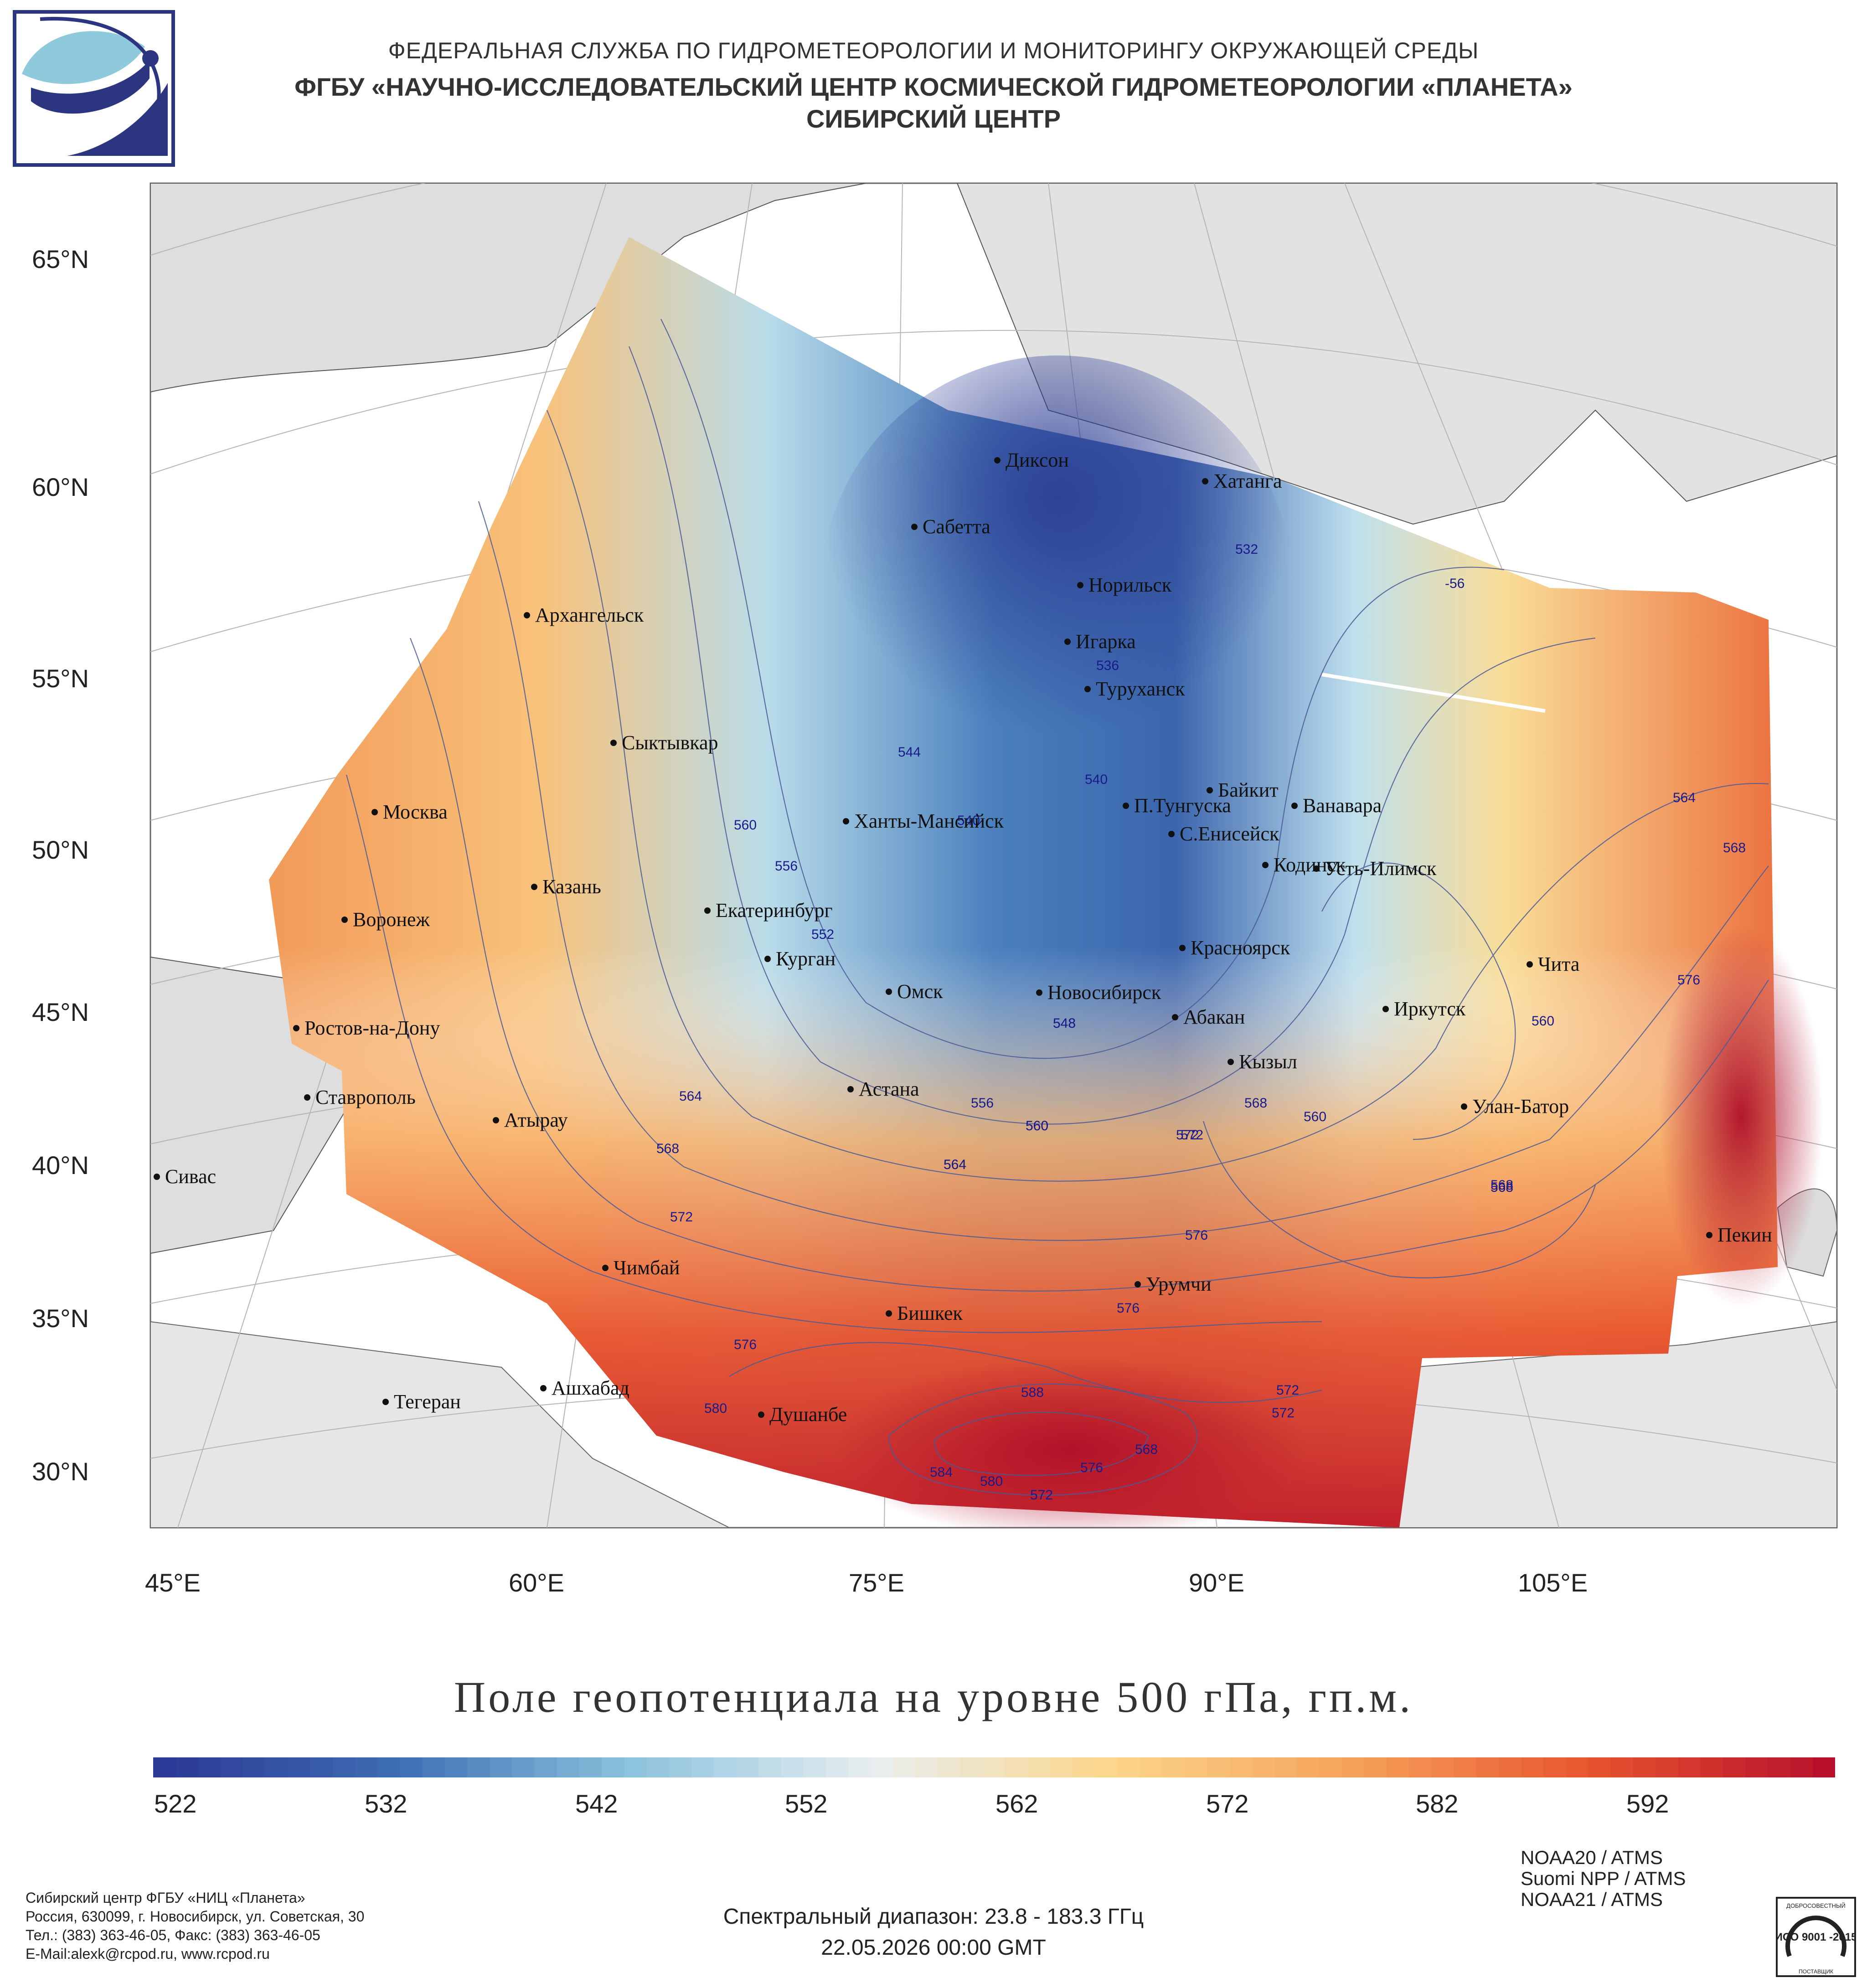 Image resolution: width=1867 pixels, height=1988 pixels. Describe the element at coordinates (808, 1414) in the screenshot. I see `city-label: Душанбе` at that location.